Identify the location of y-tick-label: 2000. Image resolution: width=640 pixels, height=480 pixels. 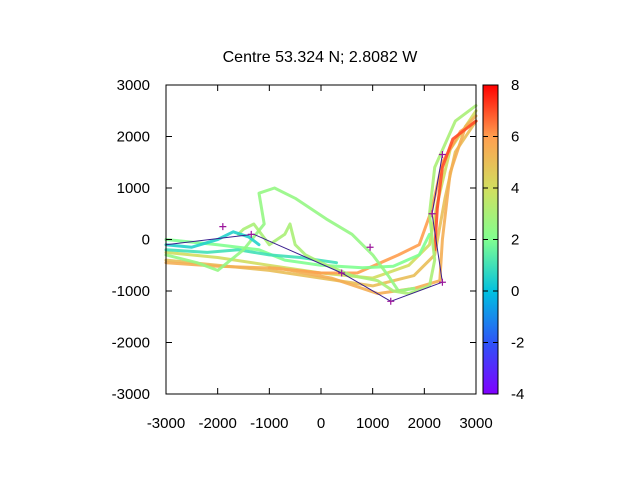
(133, 137).